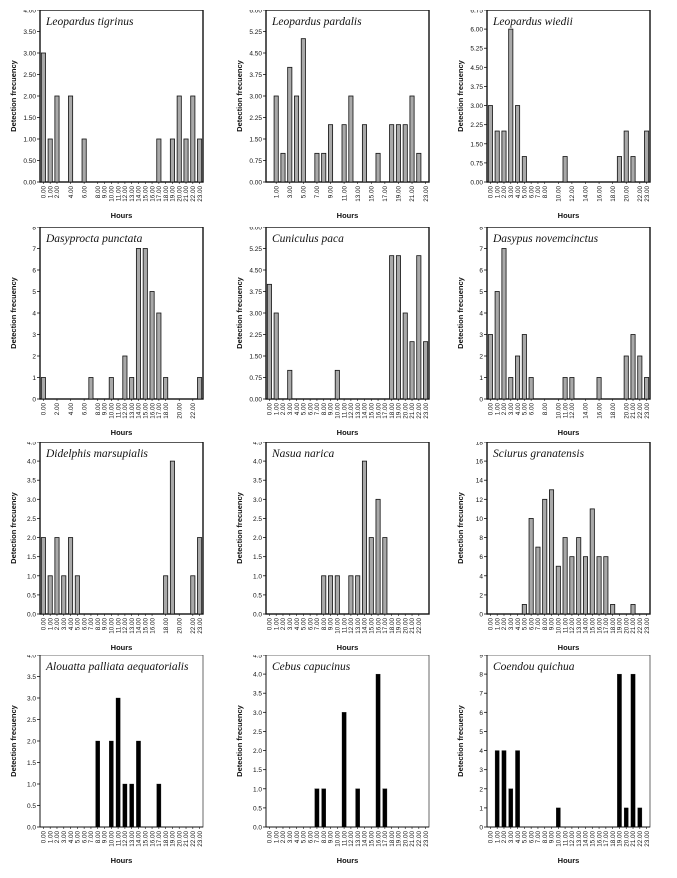 The height and width of the screenshot is (878, 677). Describe the element at coordinates (257, 770) in the screenshot. I see `y-tick-label: 1.5` at that location.